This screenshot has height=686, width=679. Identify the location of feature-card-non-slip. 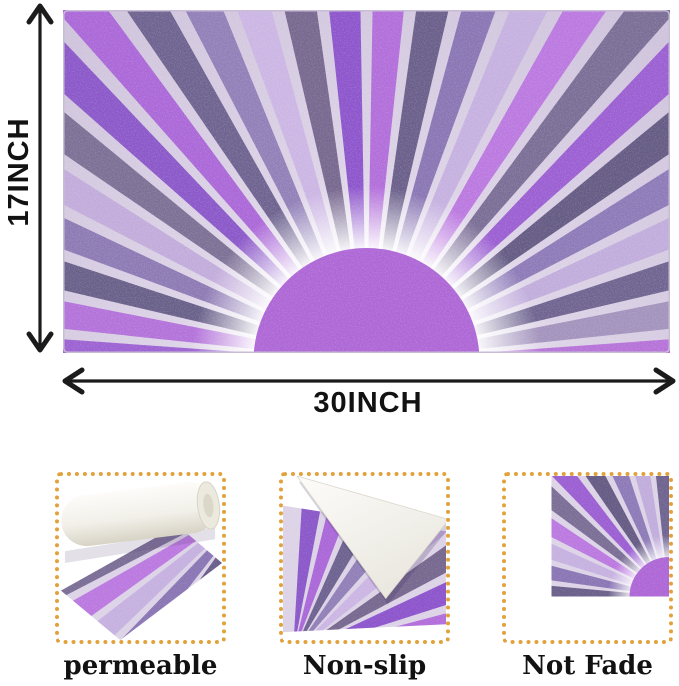
(364, 558).